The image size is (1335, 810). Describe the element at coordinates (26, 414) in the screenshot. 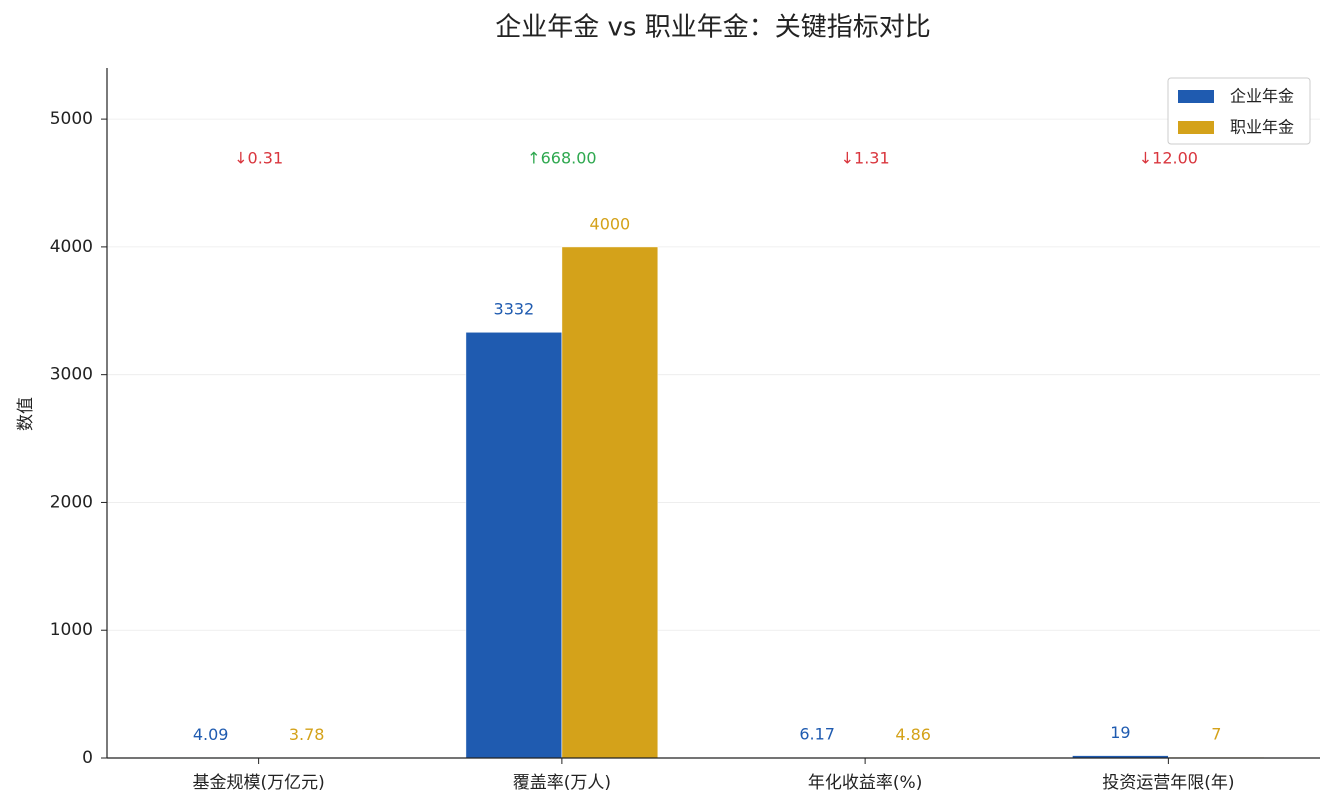

I see `y-axis-label: 数值` at that location.